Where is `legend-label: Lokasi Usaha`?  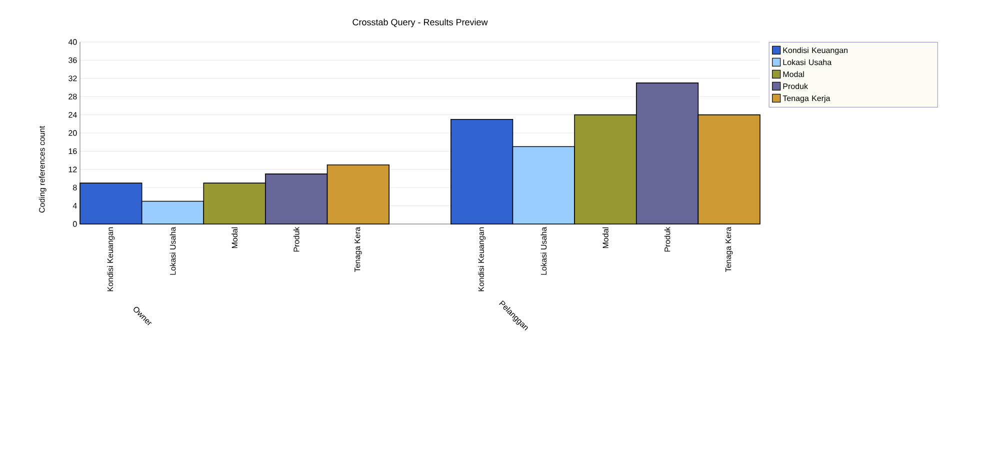
legend-label: Lokasi Usaha is located at coordinates (807, 62).